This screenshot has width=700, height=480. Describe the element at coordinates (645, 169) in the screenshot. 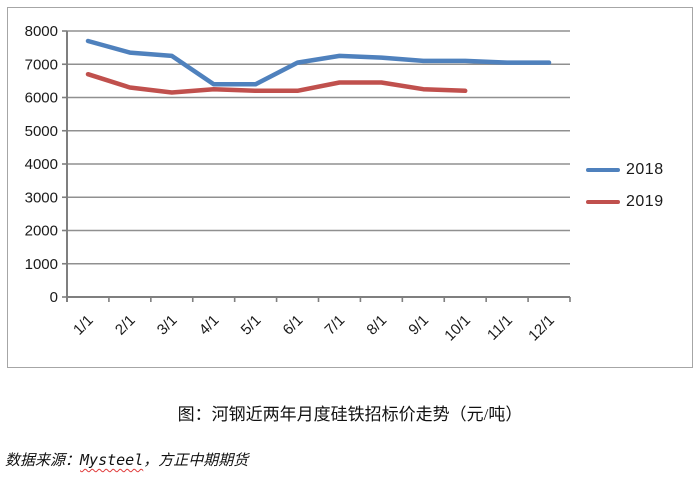

I see `legend-label-2018: 2018` at that location.